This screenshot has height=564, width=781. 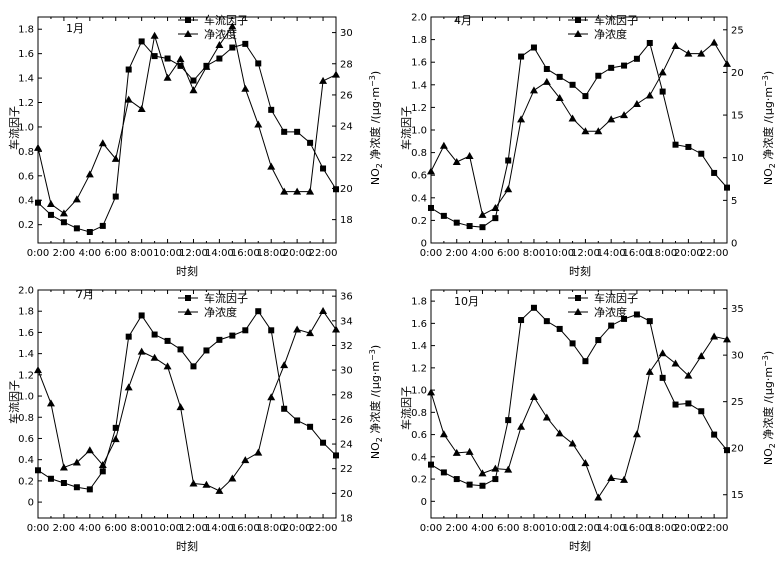 What do you see at coordinates (419, 324) in the screenshot?
I see `y-left-tick-label: 1.6` at bounding box center [419, 324].